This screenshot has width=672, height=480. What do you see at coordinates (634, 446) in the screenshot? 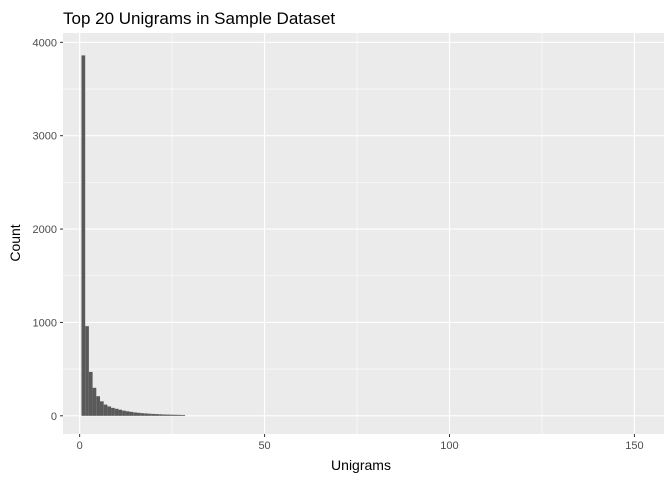
I see `x-tick-label: 150` at bounding box center [634, 446].